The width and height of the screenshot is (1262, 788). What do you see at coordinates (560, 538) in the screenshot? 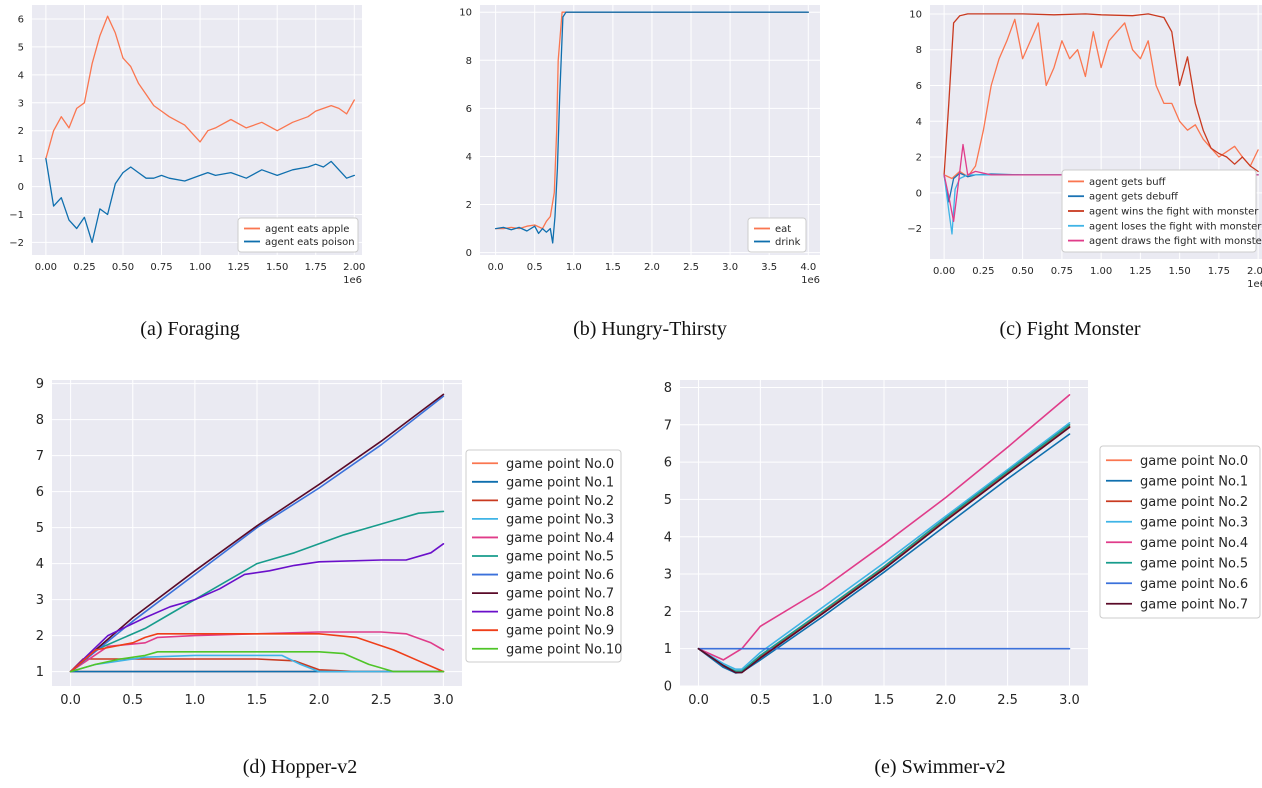
I see `legend-label-game-point-no-4: game point No.4` at bounding box center [560, 538].